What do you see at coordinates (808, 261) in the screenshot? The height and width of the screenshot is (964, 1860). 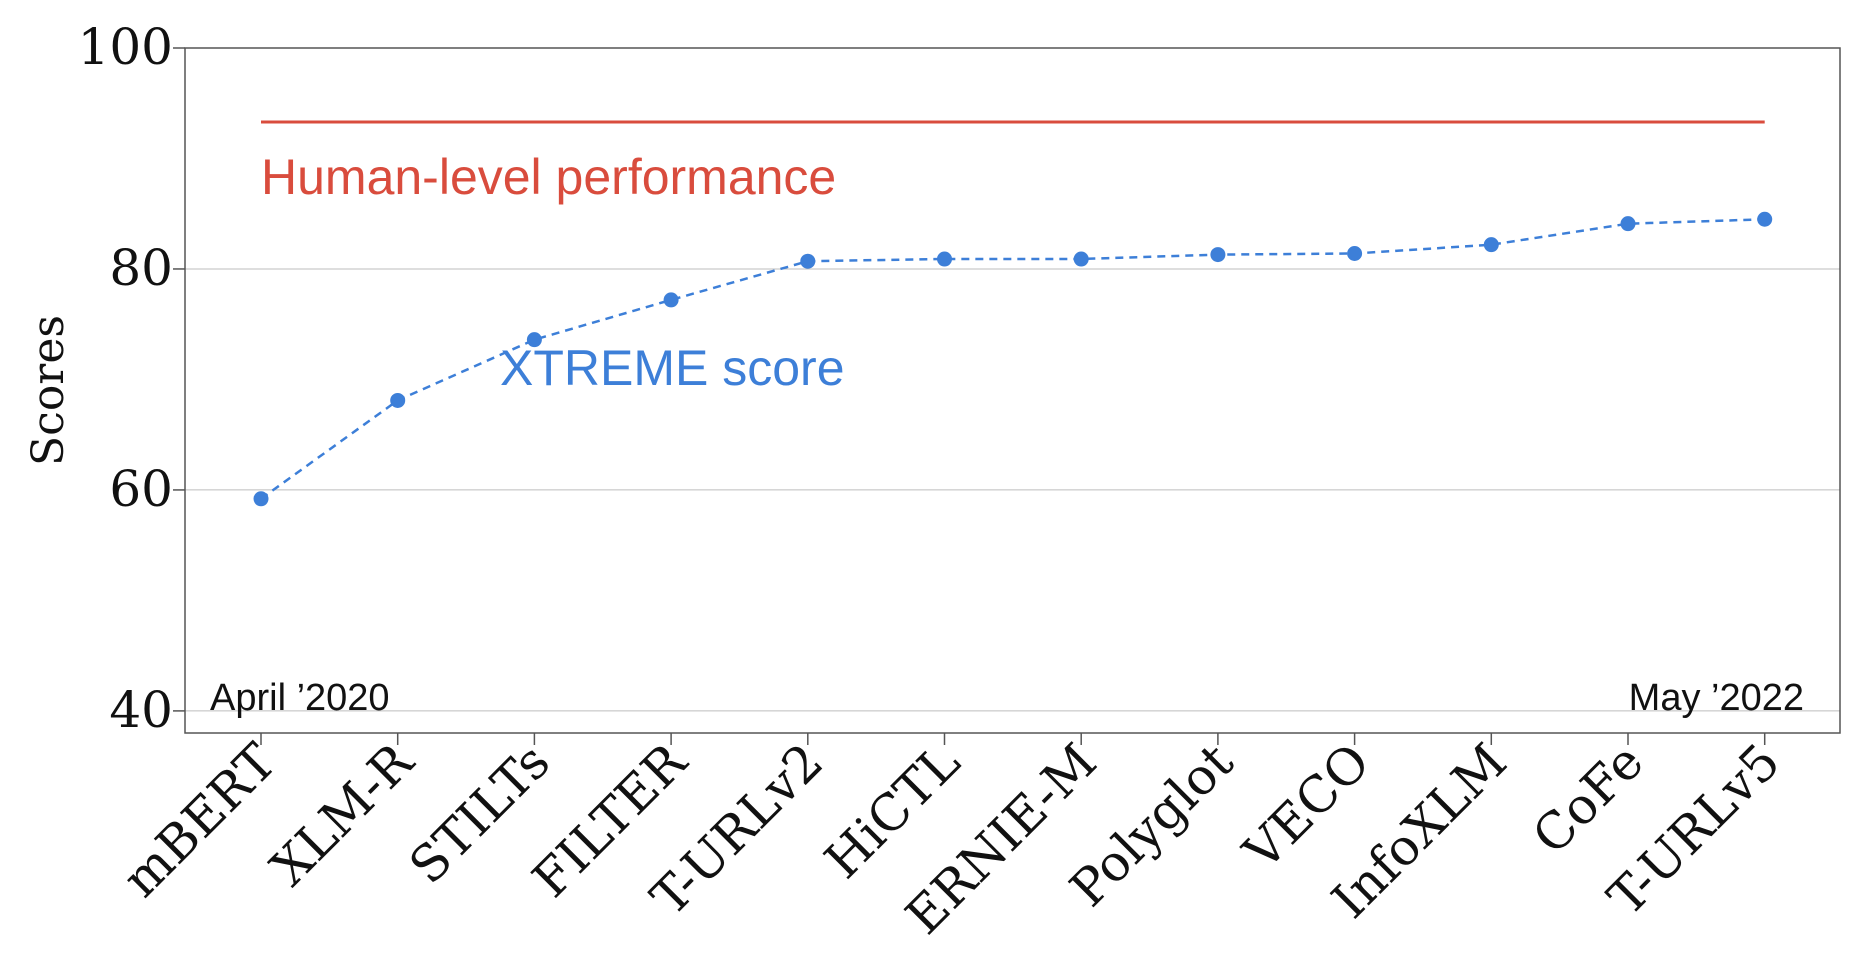 I see `data-point-t-urlv2` at bounding box center [808, 261].